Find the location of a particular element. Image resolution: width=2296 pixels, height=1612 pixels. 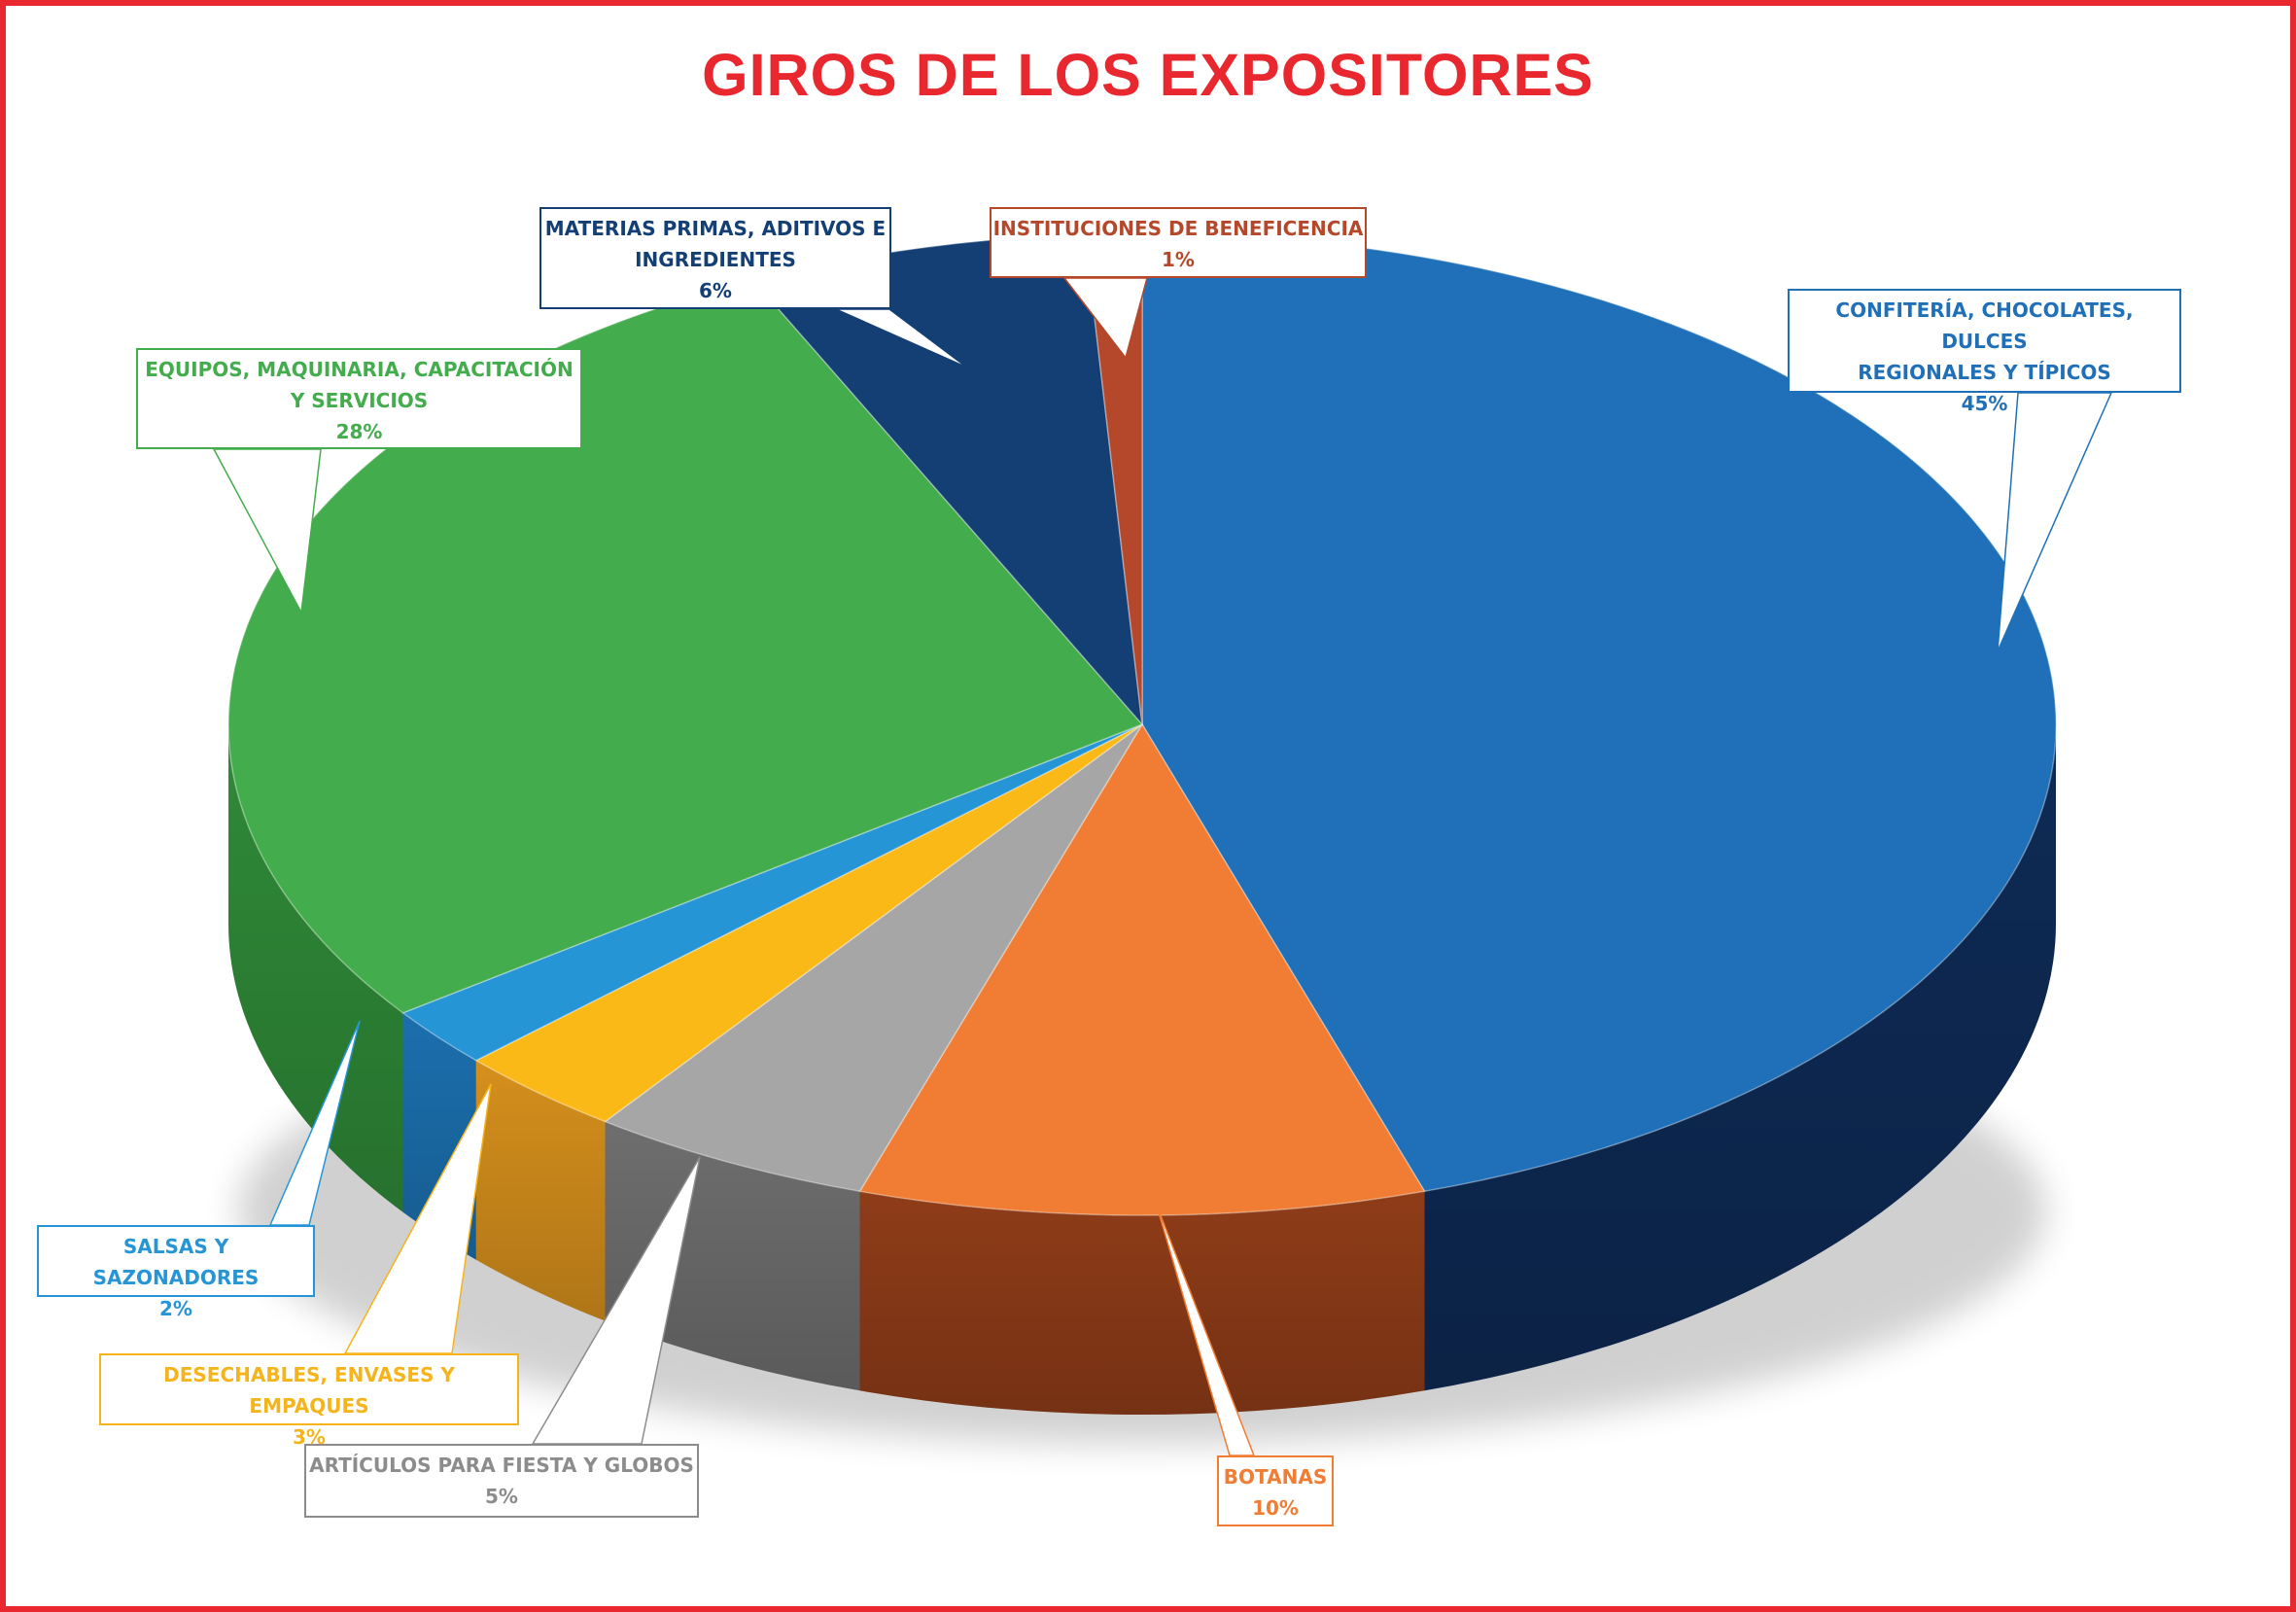

slice-label-3: DESECHABLES, ENVASES Y EMPAQUES 3% is located at coordinates (309, 1401).